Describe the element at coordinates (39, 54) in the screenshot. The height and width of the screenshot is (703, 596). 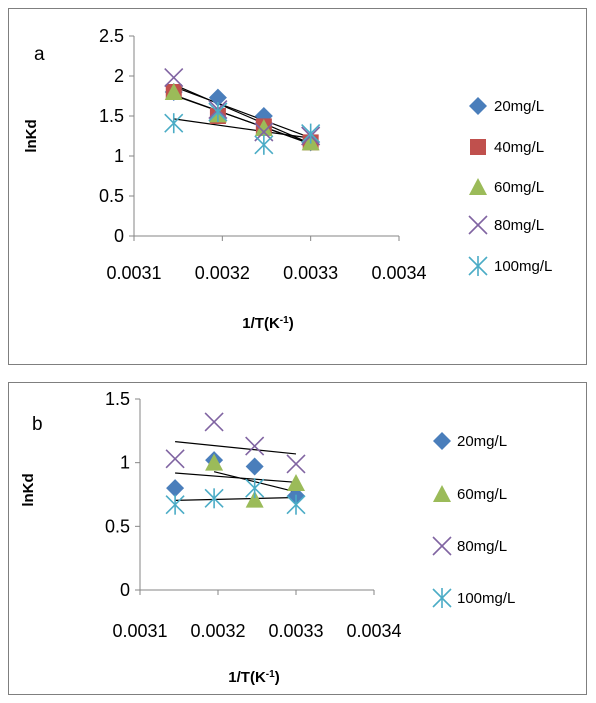
I see `panel-label: a` at that location.